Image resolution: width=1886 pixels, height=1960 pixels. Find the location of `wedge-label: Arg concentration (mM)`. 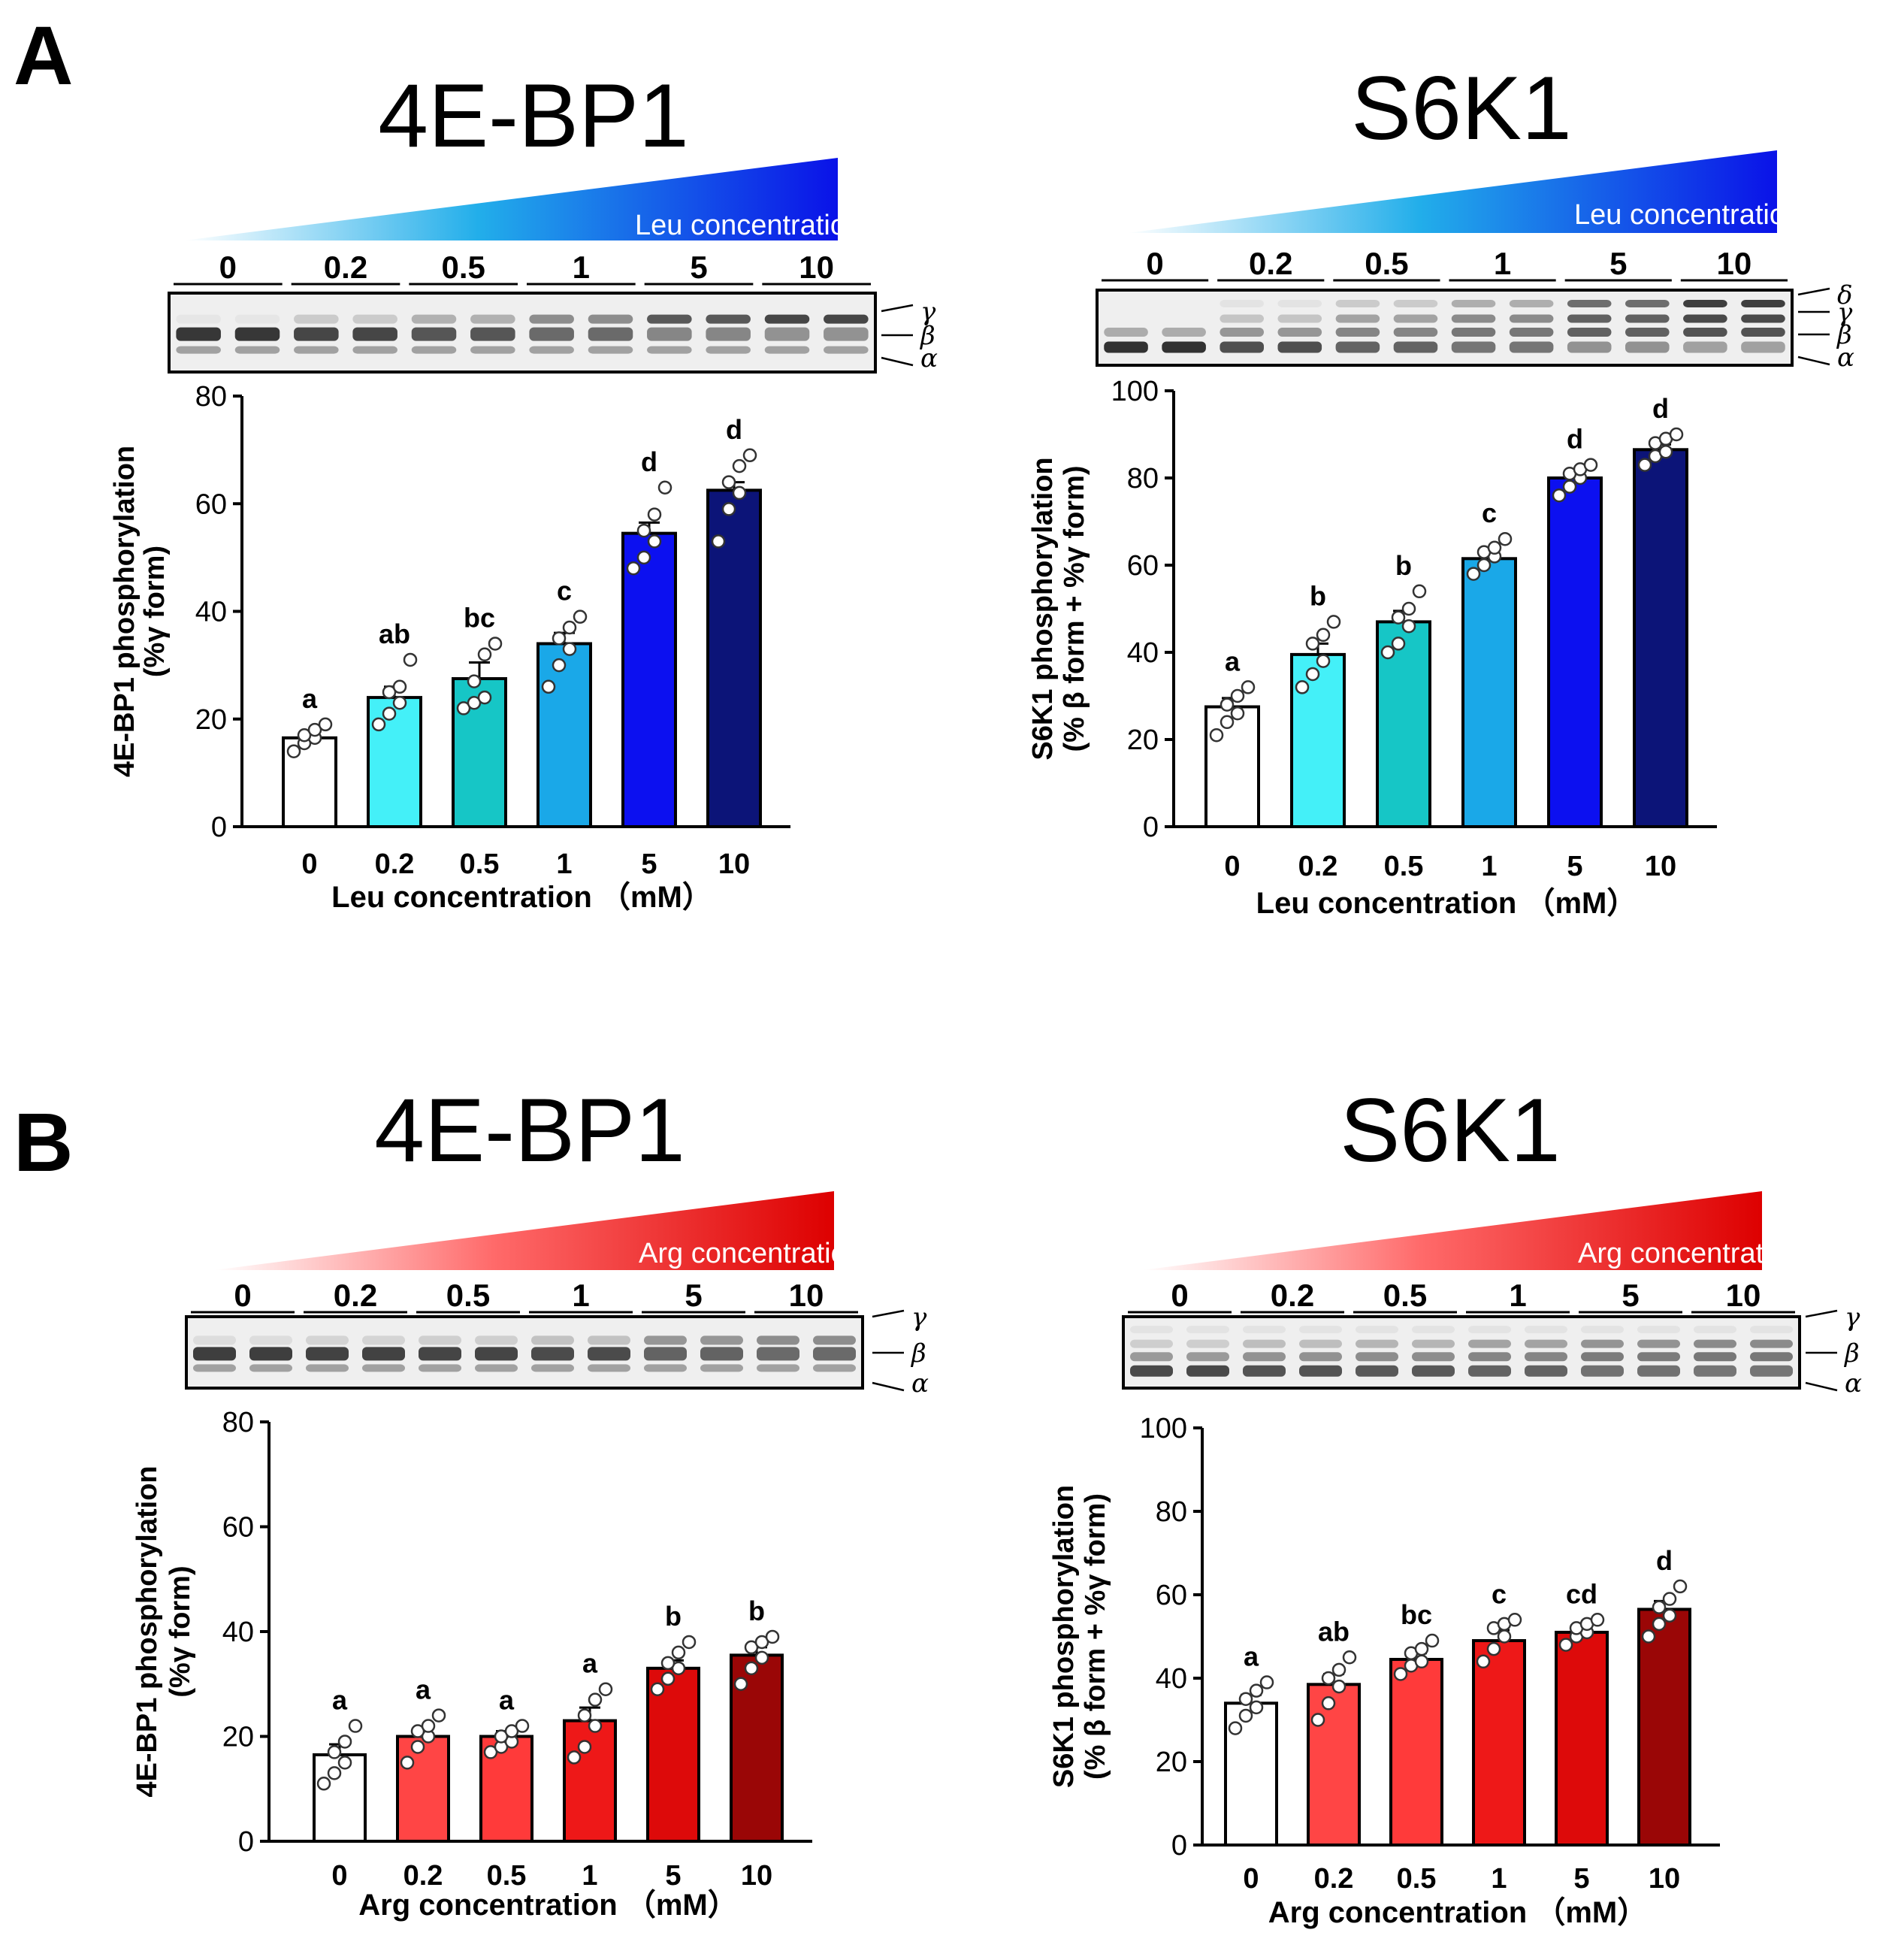

wedge-label: Arg concentration (mM) is located at coordinates (1727, 1253).